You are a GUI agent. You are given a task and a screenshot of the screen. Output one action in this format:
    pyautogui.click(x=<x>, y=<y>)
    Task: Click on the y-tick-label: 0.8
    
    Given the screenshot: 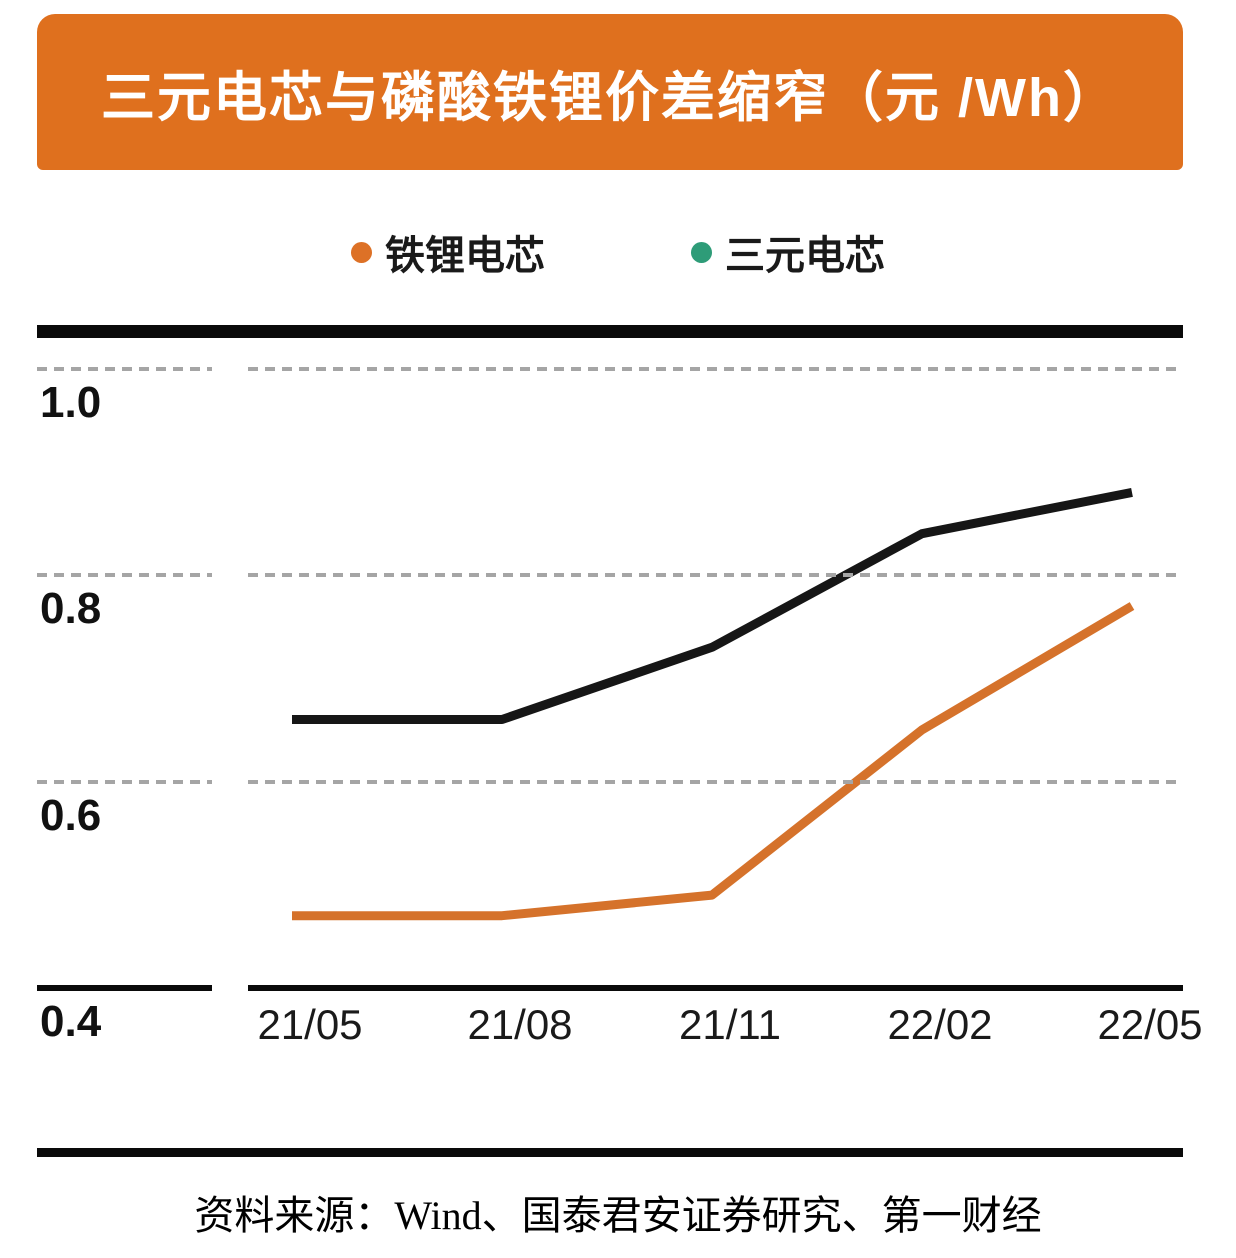 What is the action you would take?
    pyautogui.click(x=71, y=608)
    